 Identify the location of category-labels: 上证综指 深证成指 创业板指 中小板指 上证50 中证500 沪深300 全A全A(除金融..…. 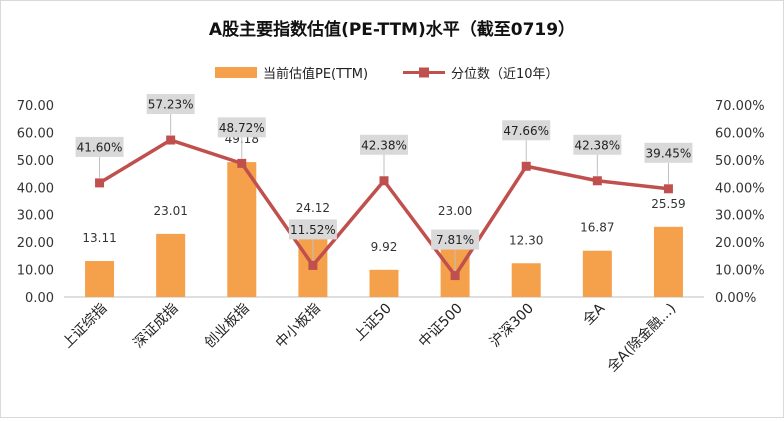
(369, 338).